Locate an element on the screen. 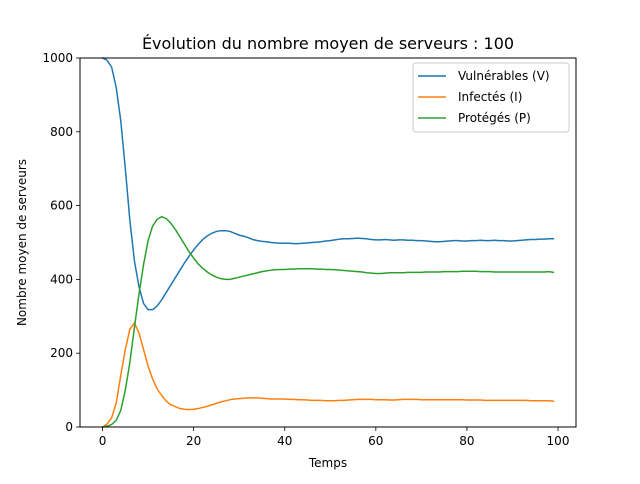  y-tick-label: 1000 is located at coordinates (57, 58).